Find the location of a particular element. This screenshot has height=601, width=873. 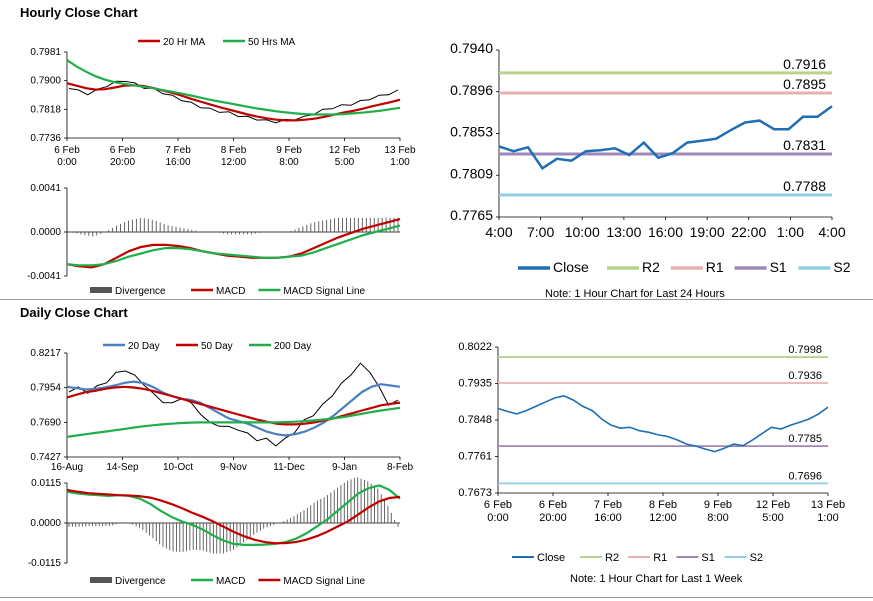

y-tick-label: 0.7900 is located at coordinates (45, 81).